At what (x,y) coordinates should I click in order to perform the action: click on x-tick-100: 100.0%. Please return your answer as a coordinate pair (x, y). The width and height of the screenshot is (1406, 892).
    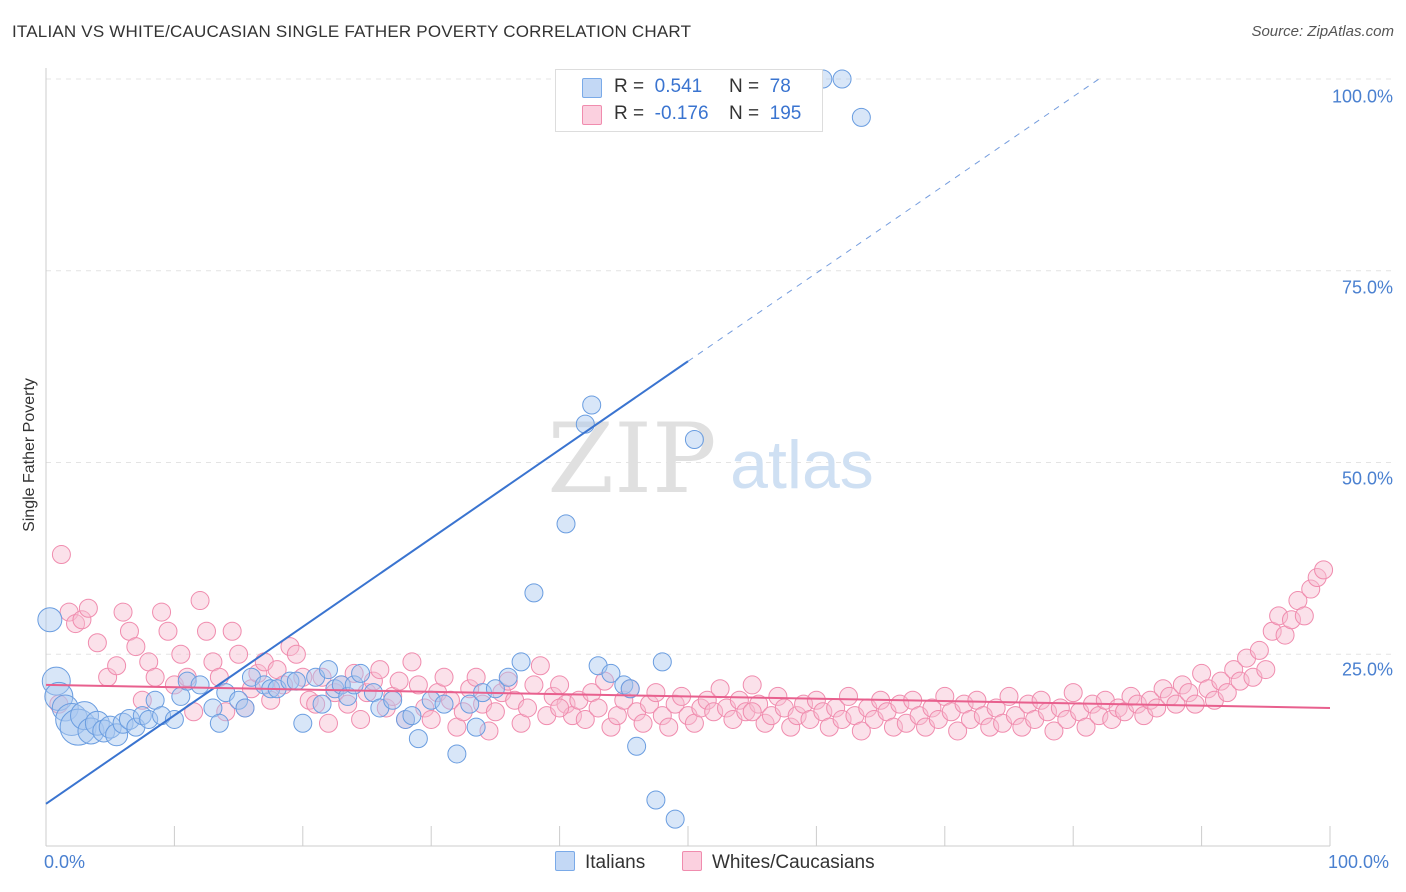
    Looking at the image, I should click on (1359, 862).